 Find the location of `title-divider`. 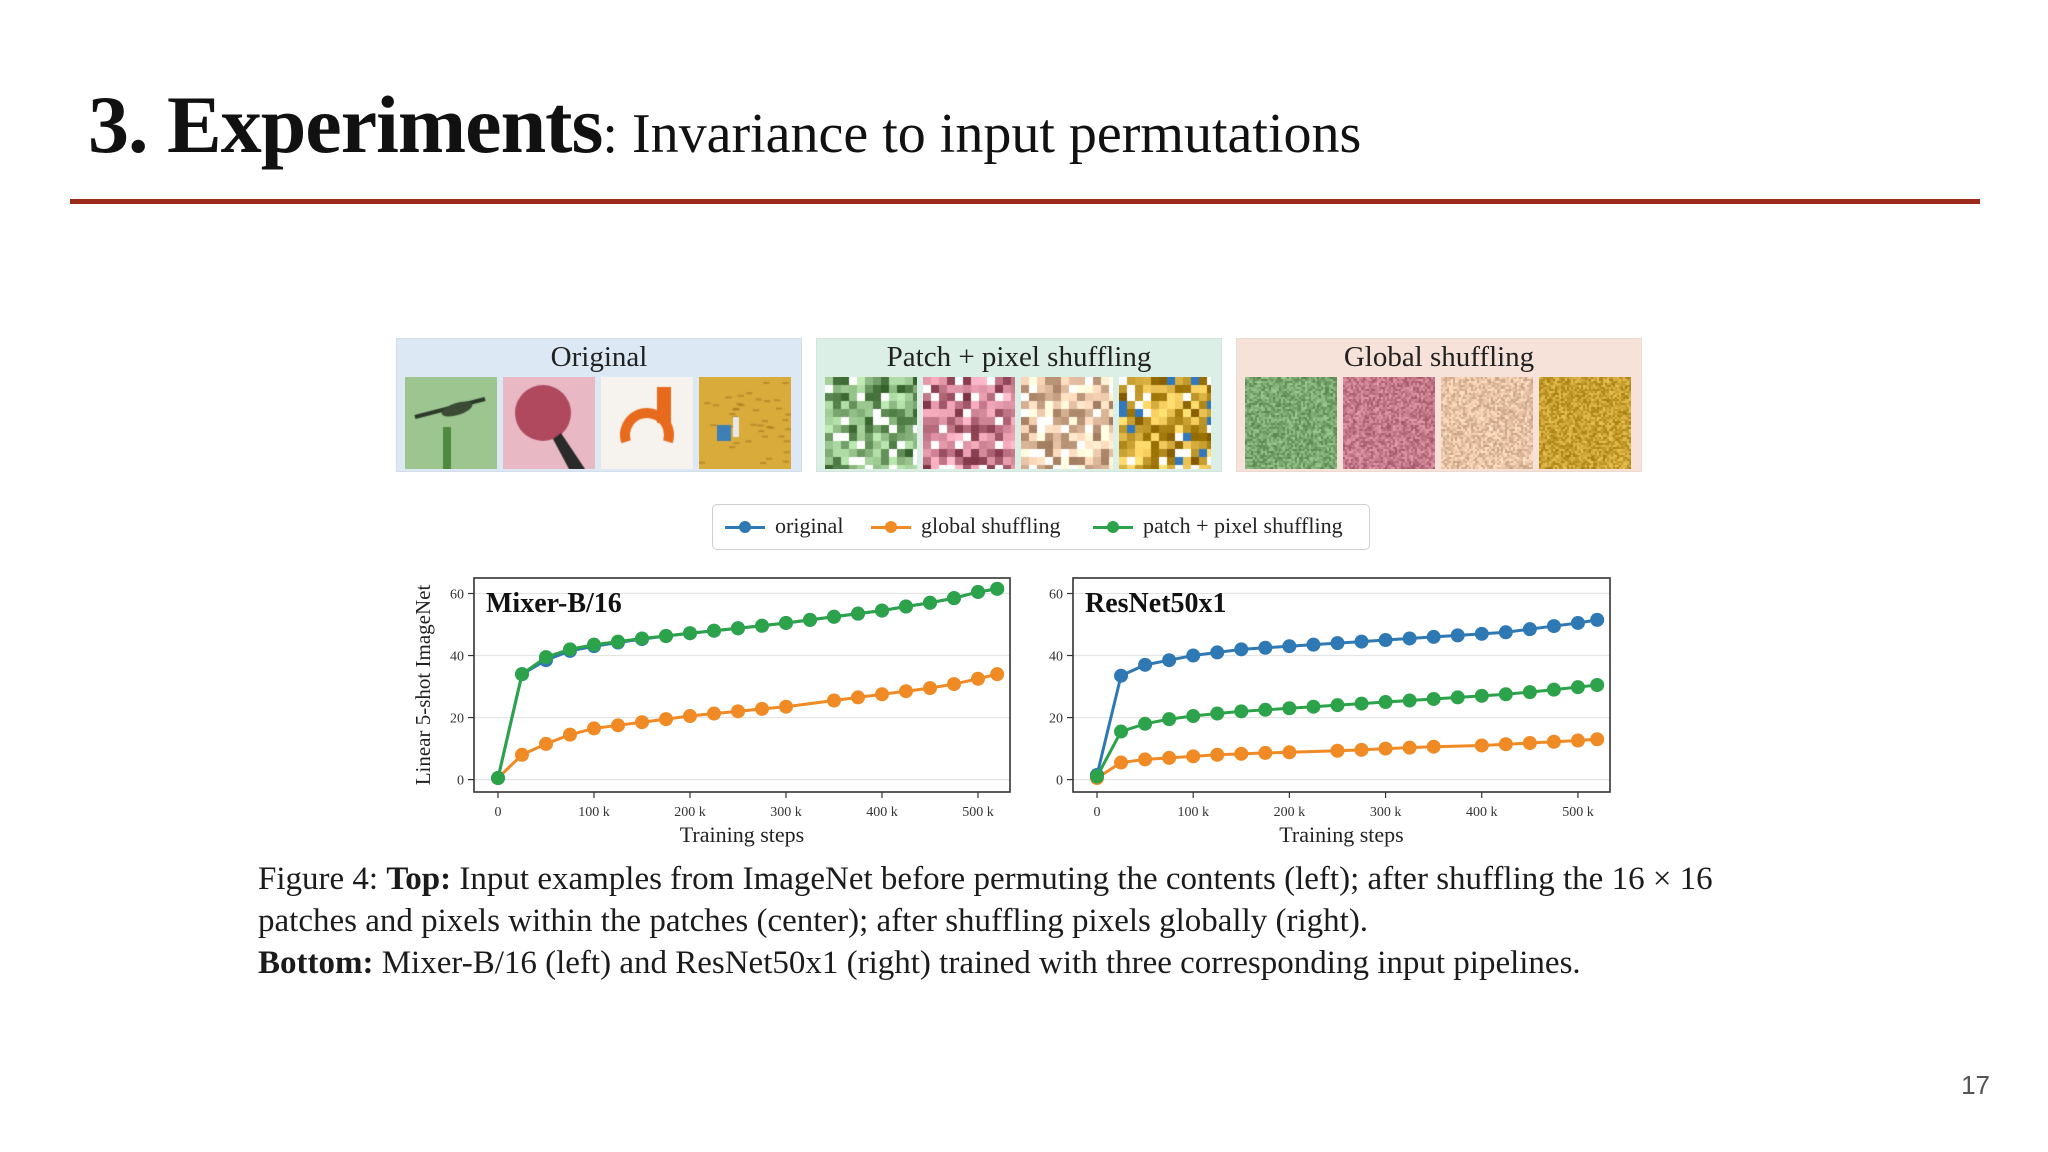

title-divider is located at coordinates (1025, 201).